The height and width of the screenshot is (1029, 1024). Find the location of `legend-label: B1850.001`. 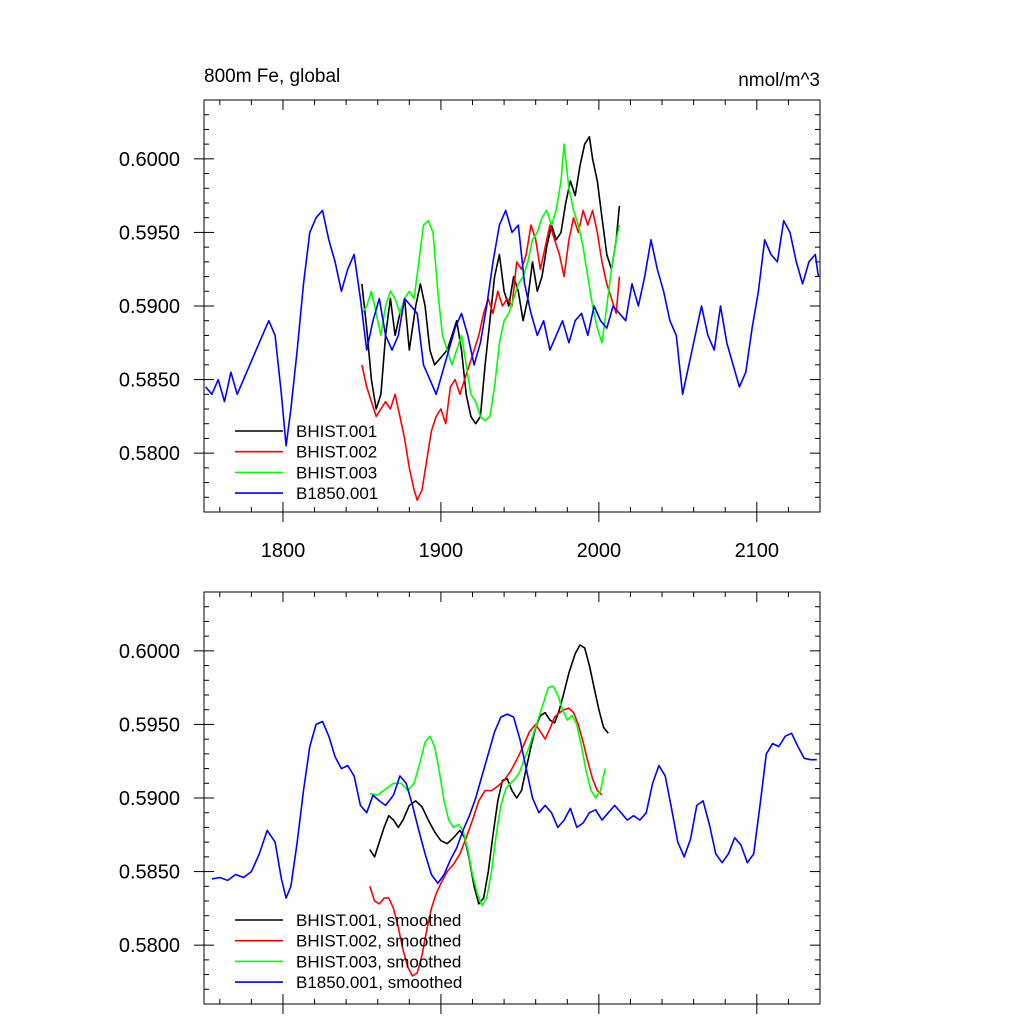

legend-label: B1850.001 is located at coordinates (337, 493).